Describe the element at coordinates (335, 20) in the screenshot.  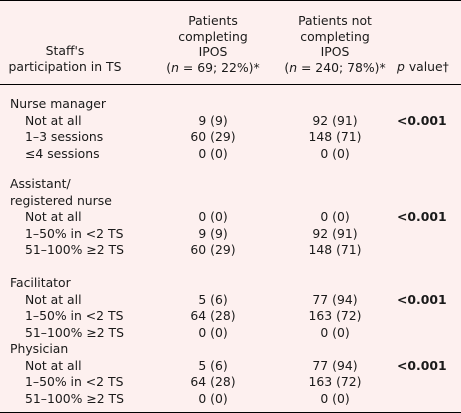
I see `header-not-completing-line1: Patients not` at that location.